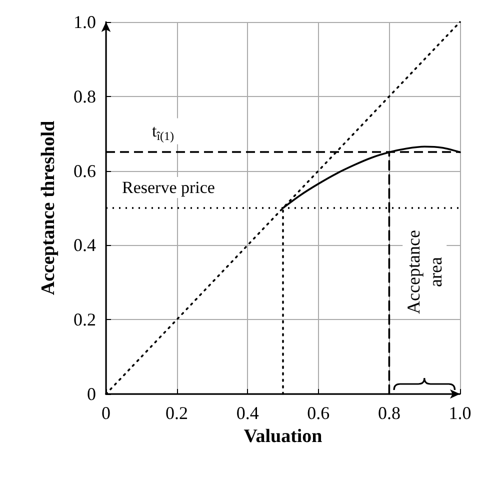 The height and width of the screenshot is (482, 490). What do you see at coordinates (48, 208) in the screenshot?
I see `y-axis-title: Acceptance threshold` at bounding box center [48, 208].